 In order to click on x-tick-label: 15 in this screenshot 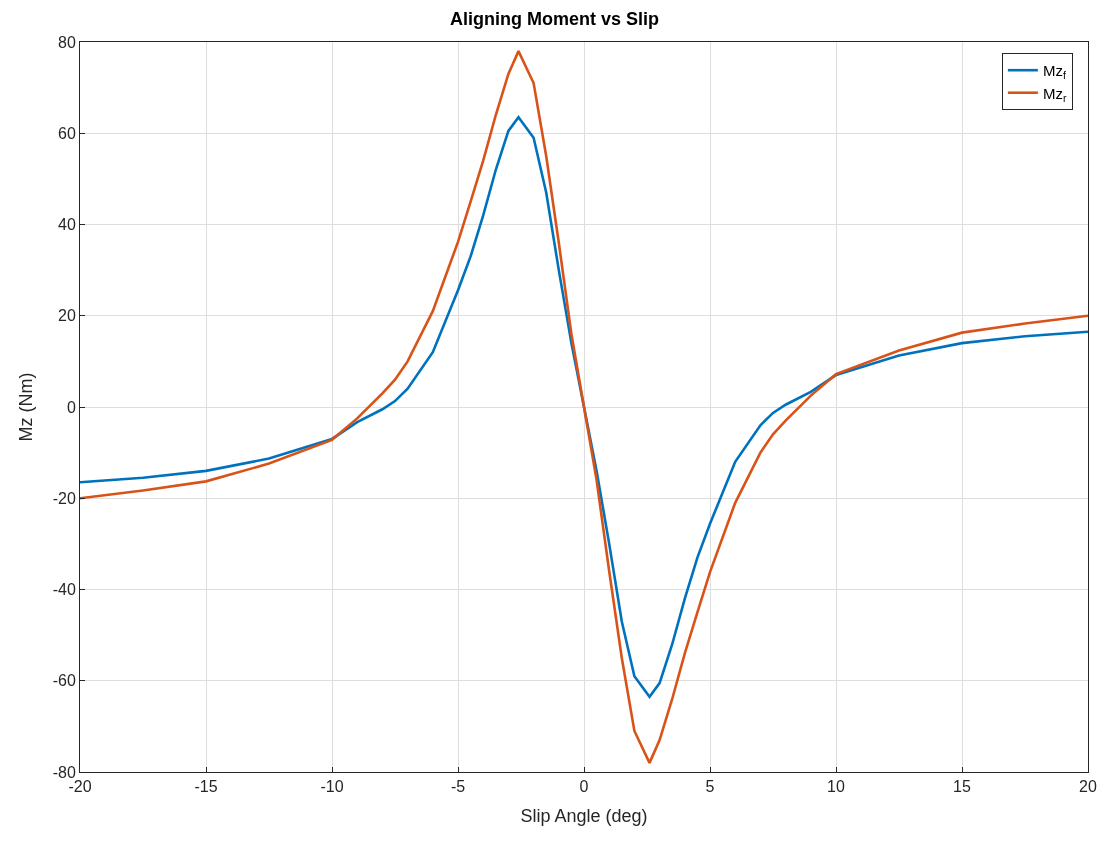, I will do `click(962, 787)`.